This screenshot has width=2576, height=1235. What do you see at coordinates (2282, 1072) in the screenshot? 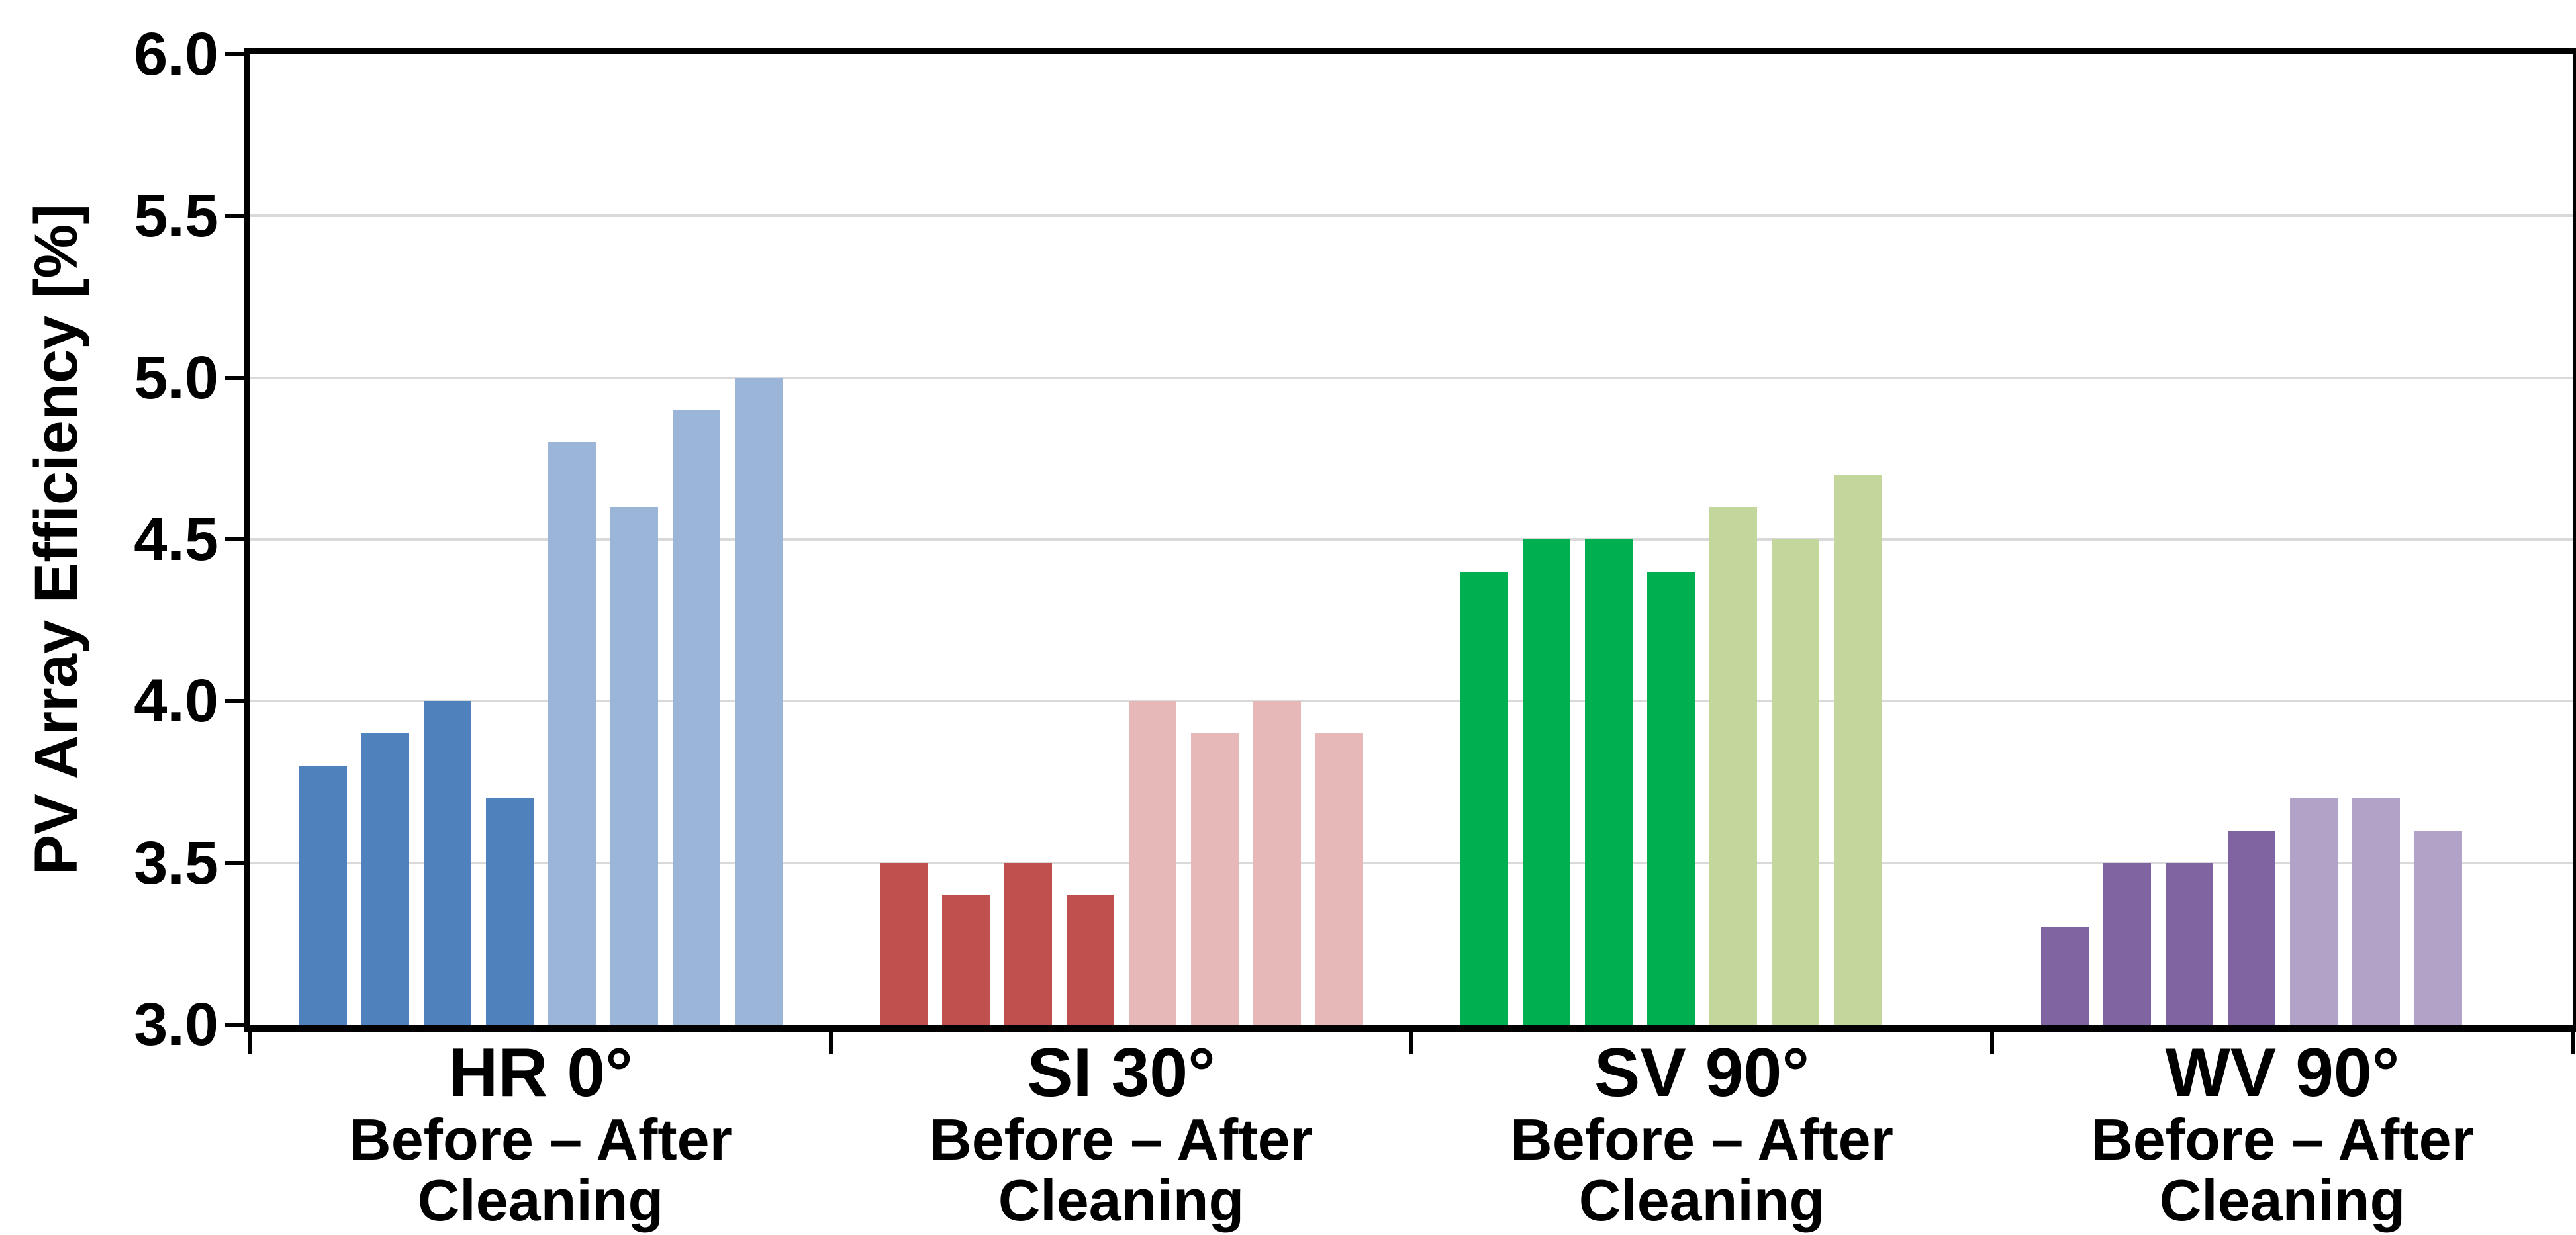
I see `category-title: WV 90°` at bounding box center [2282, 1072].